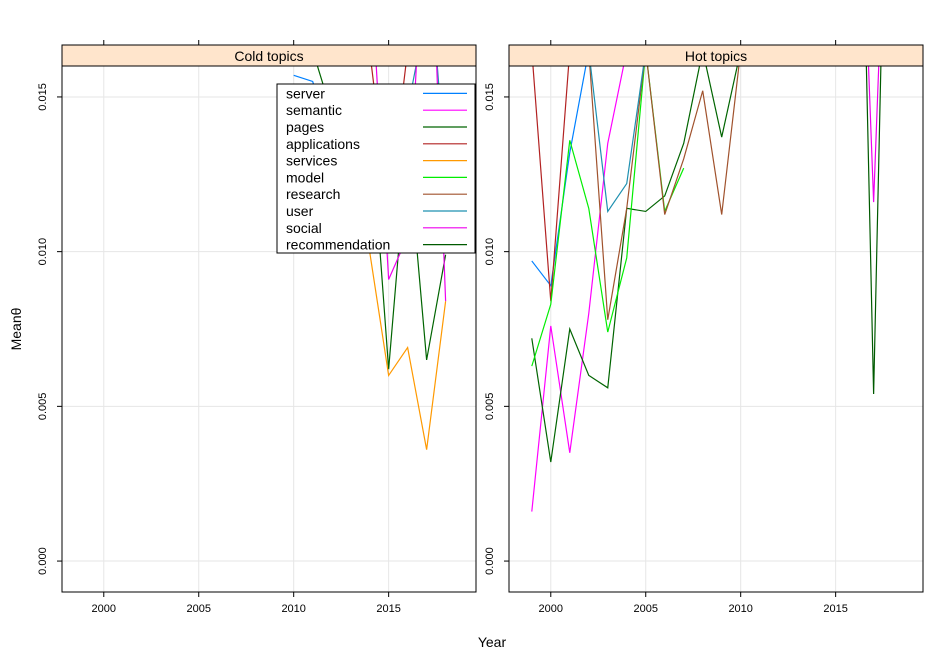 The height and width of the screenshot is (663, 939). I want to click on strip-label: Cold topics, so click(268, 56).